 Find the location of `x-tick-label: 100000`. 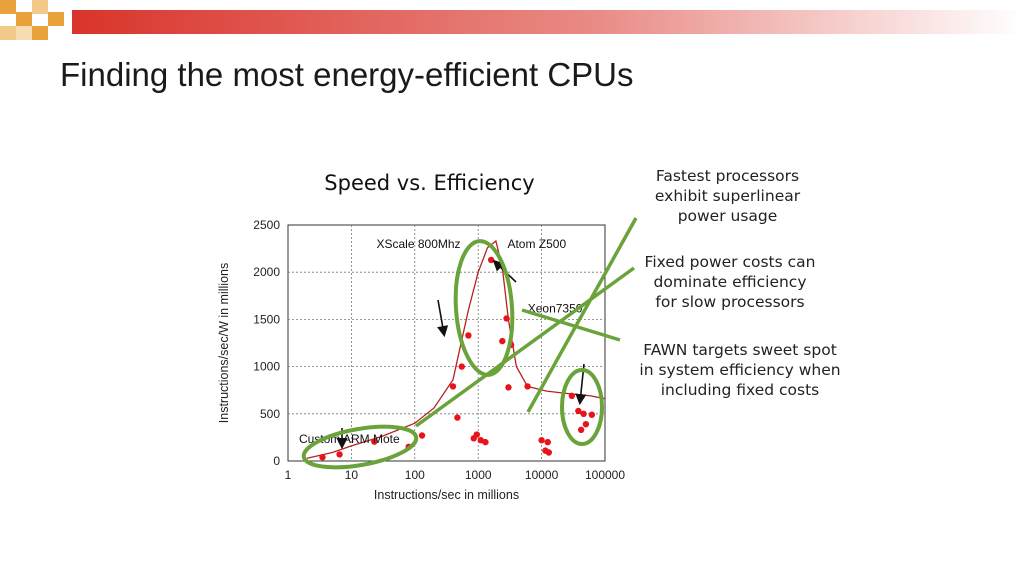

x-tick-label: 100000 is located at coordinates (605, 475).